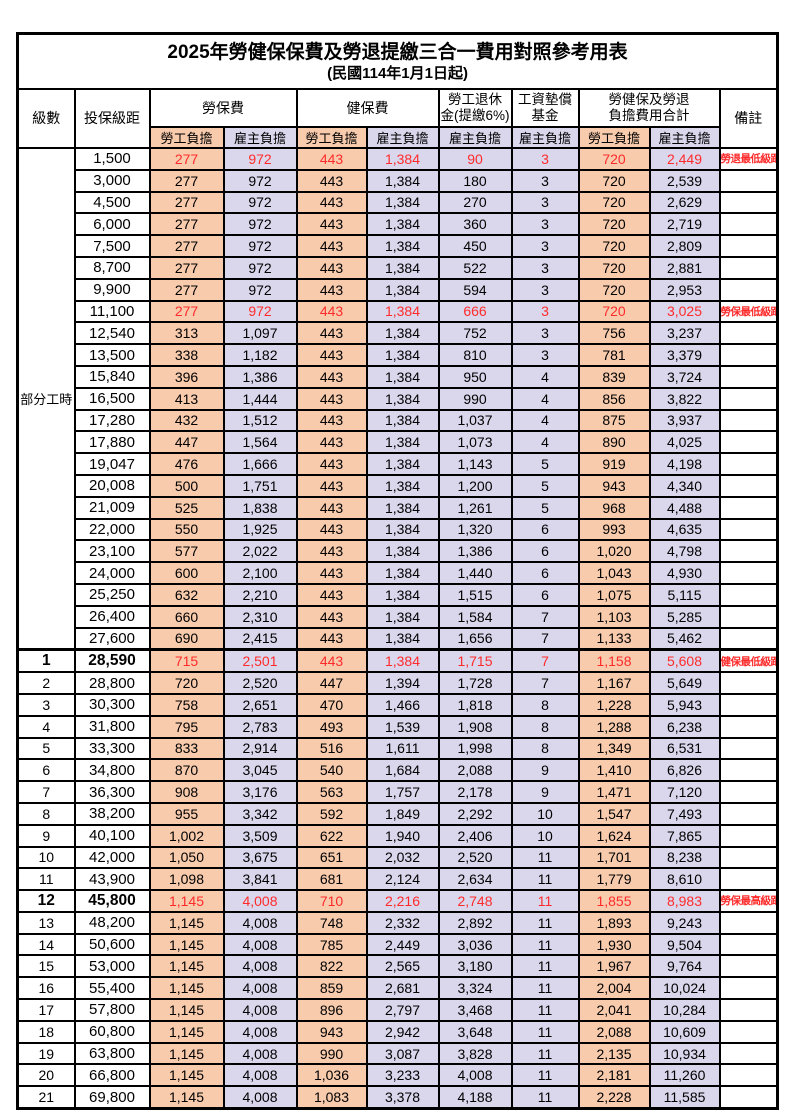 This screenshot has width=791, height=1120. Describe the element at coordinates (614, 398) in the screenshot. I see `cell-total-employee: 856` at that location.